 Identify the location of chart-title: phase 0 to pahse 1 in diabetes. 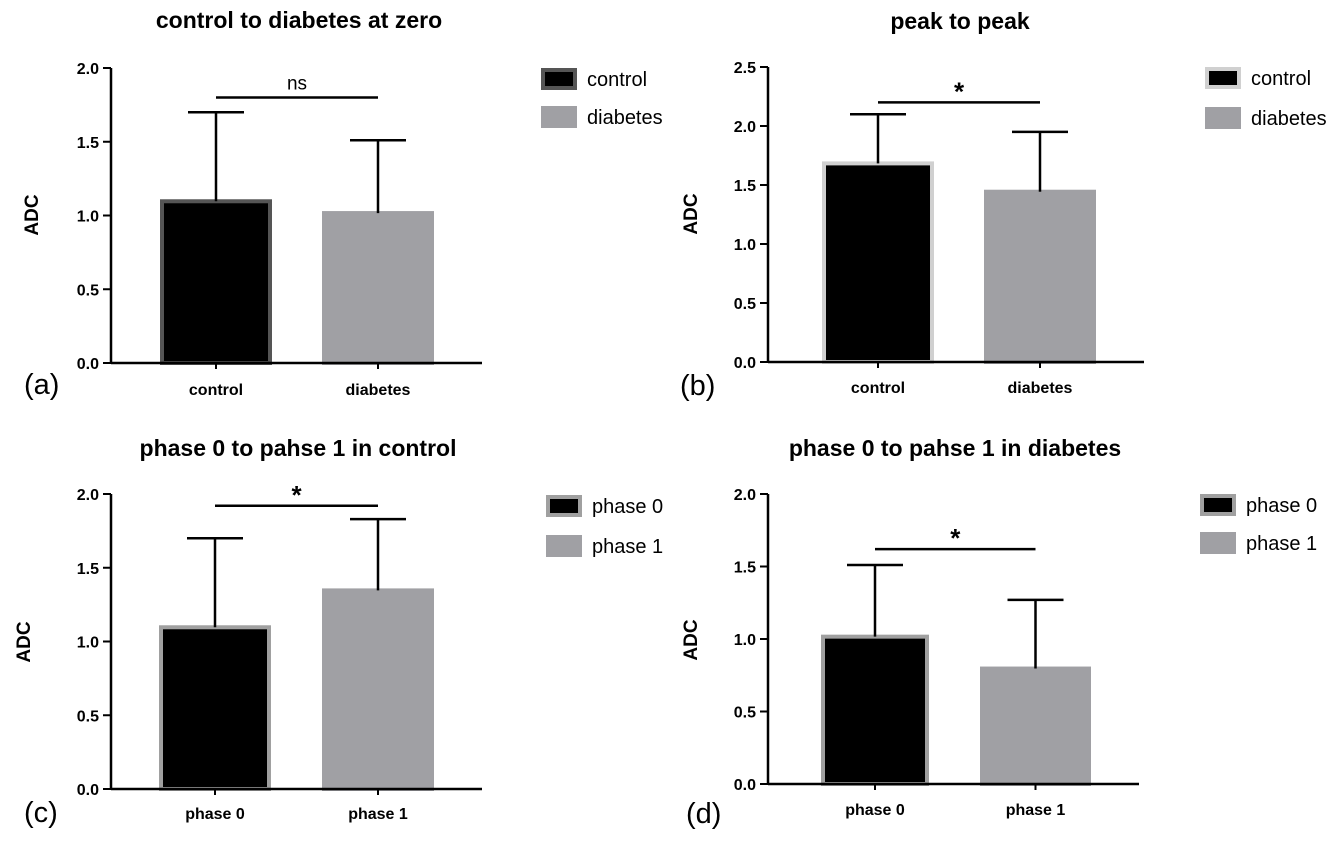
(955, 448).